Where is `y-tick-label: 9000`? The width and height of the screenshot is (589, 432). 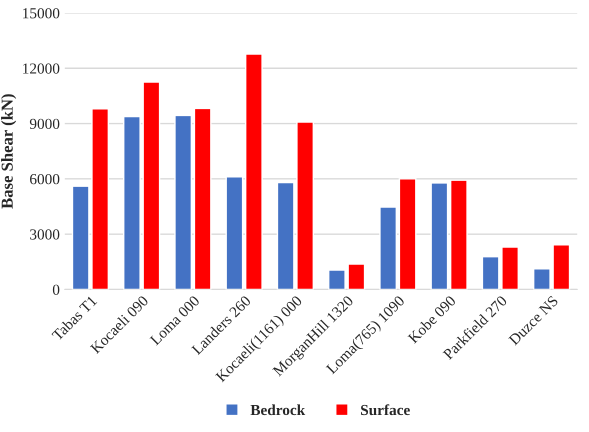 y-tick-label: 9000 is located at coordinates (45, 124).